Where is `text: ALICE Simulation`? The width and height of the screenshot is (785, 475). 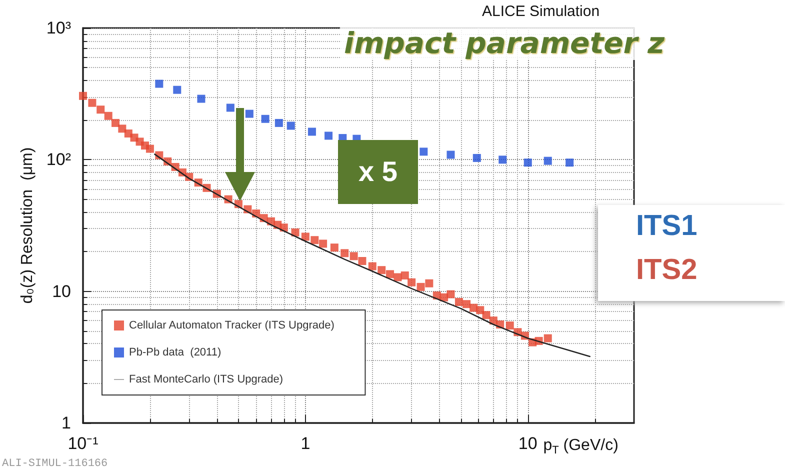
text: ALICE Simulation is located at coordinates (541, 11).